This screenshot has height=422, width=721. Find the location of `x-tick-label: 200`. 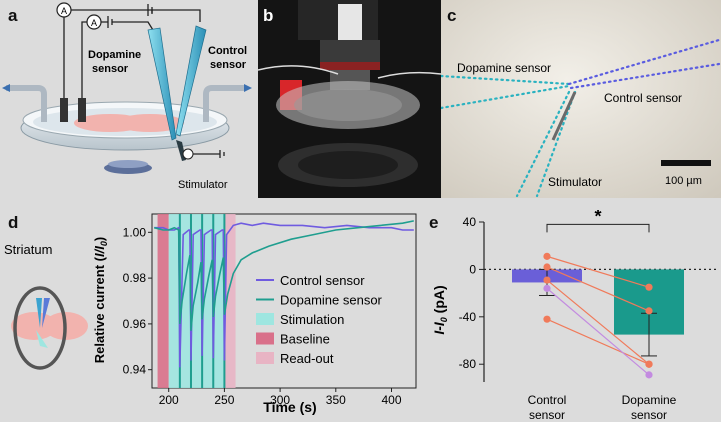

x-tick-label: 200 is located at coordinates (169, 400).